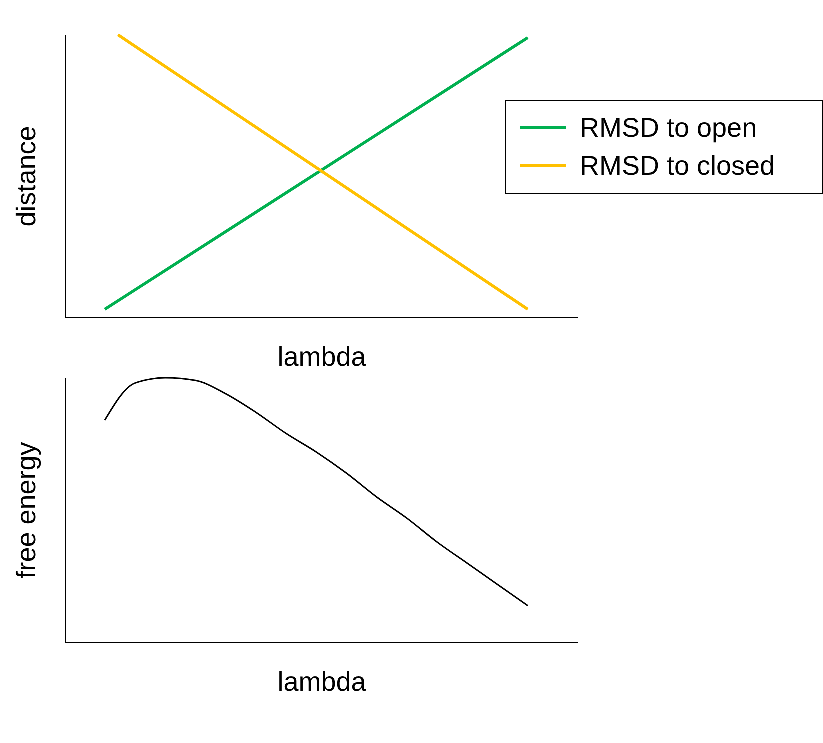 Image resolution: width=823 pixels, height=743 pixels. I want to click on y-axis-title: free energy, so click(27, 510).